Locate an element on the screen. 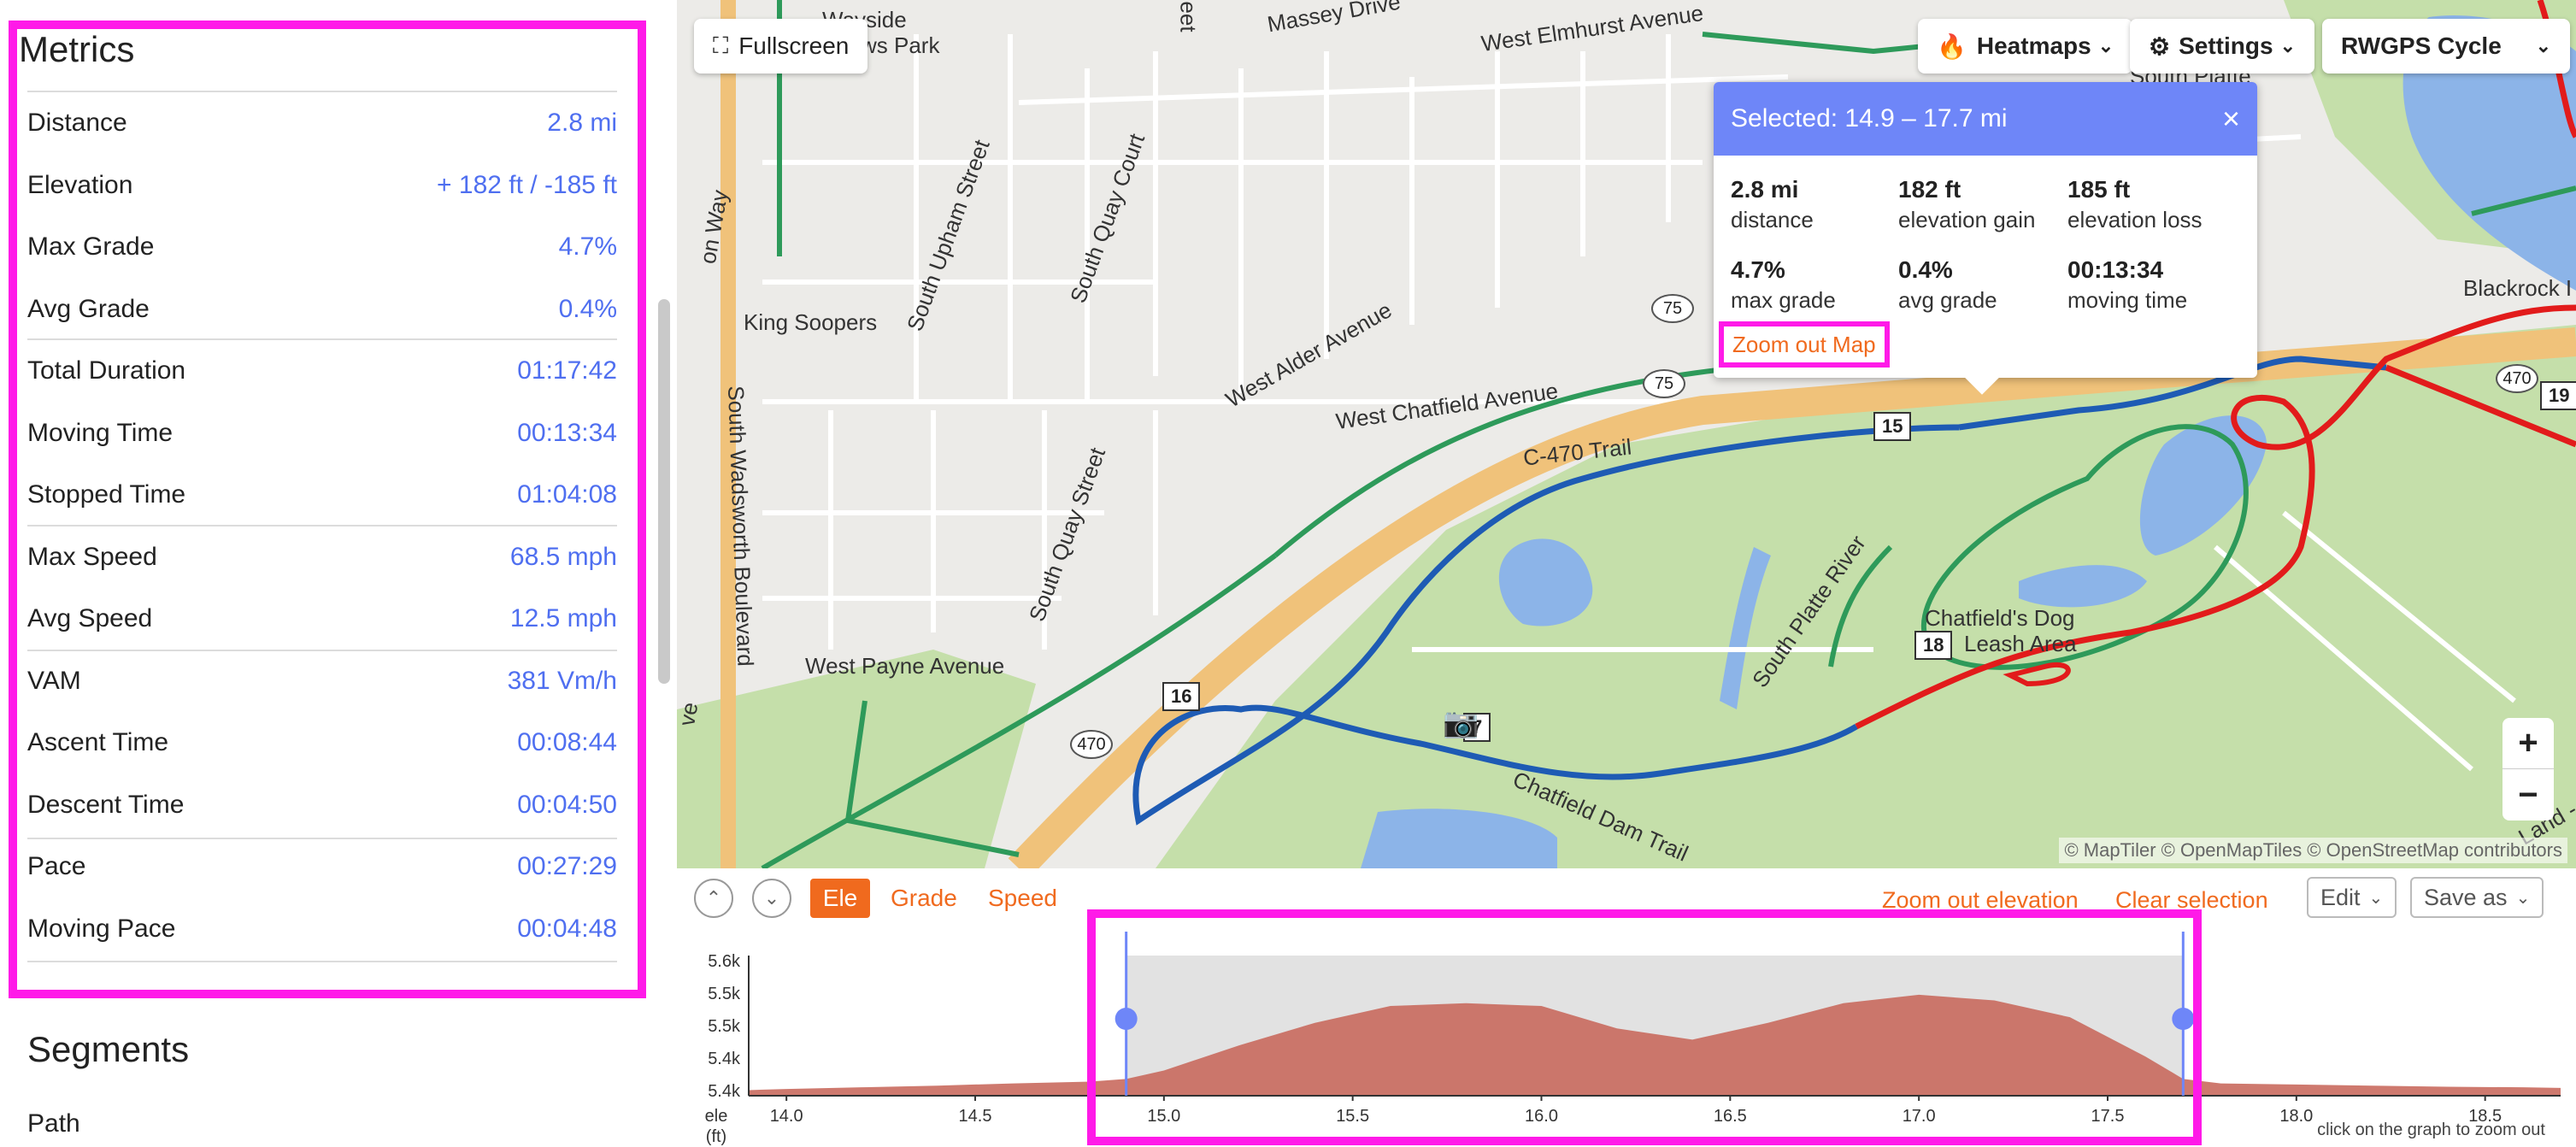 Image resolution: width=2576 pixels, height=1147 pixels. save-as-dropdown: Save as ⌄ is located at coordinates (2477, 897).